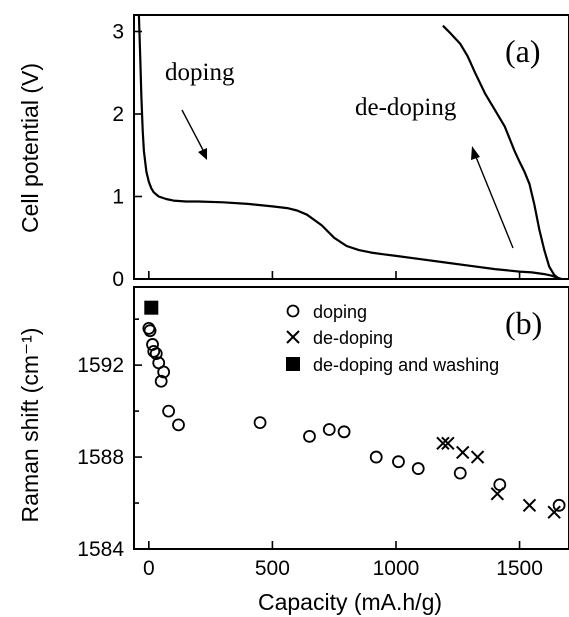 Image resolution: width=569 pixels, height=617 pixels. Describe the element at coordinates (100, 549) in the screenshot. I see `panel-b-ytick-label: 1584` at that location.